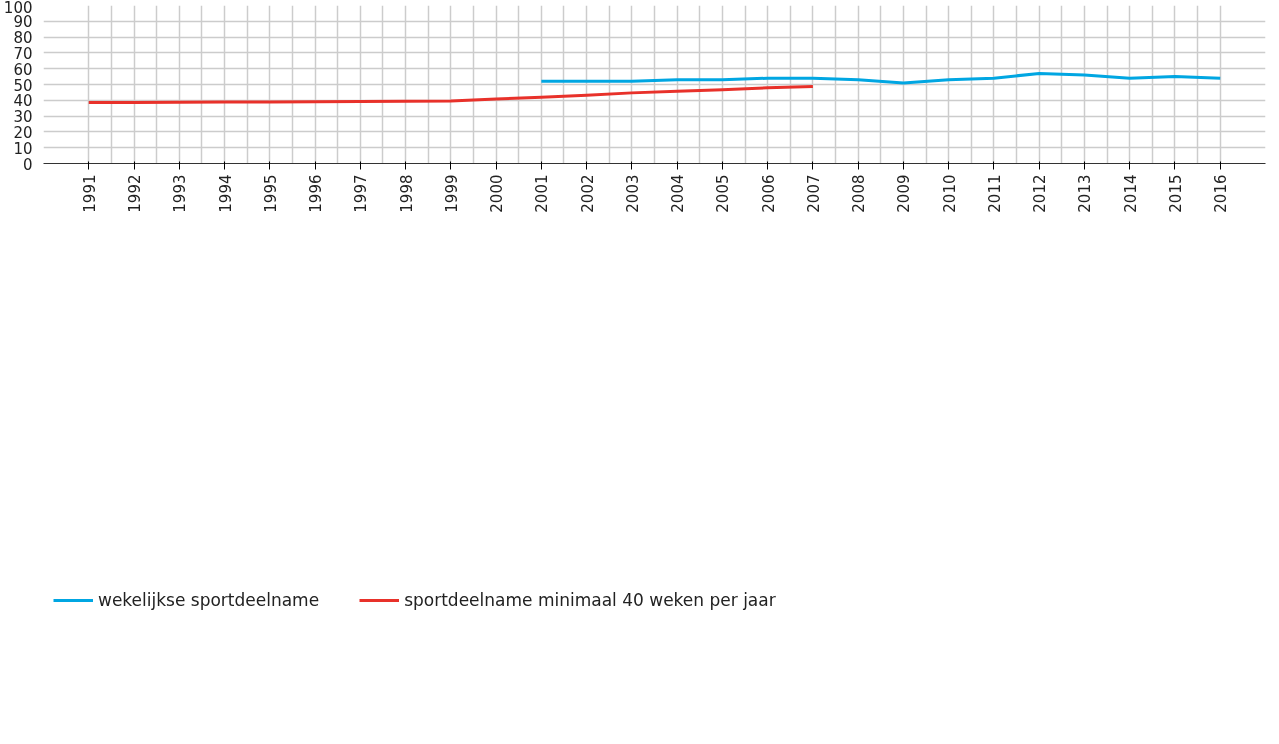 This screenshot has width=1279, height=744. I want to click on y-tick-label: 60, so click(23, 69).